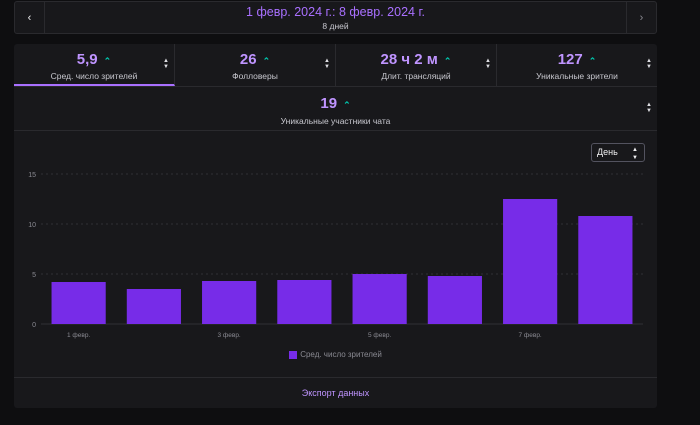  I want to click on stat-tab-unique-chatters: 19 ⌃ Уникальные участники чата ▲ ▼, so click(335, 109).